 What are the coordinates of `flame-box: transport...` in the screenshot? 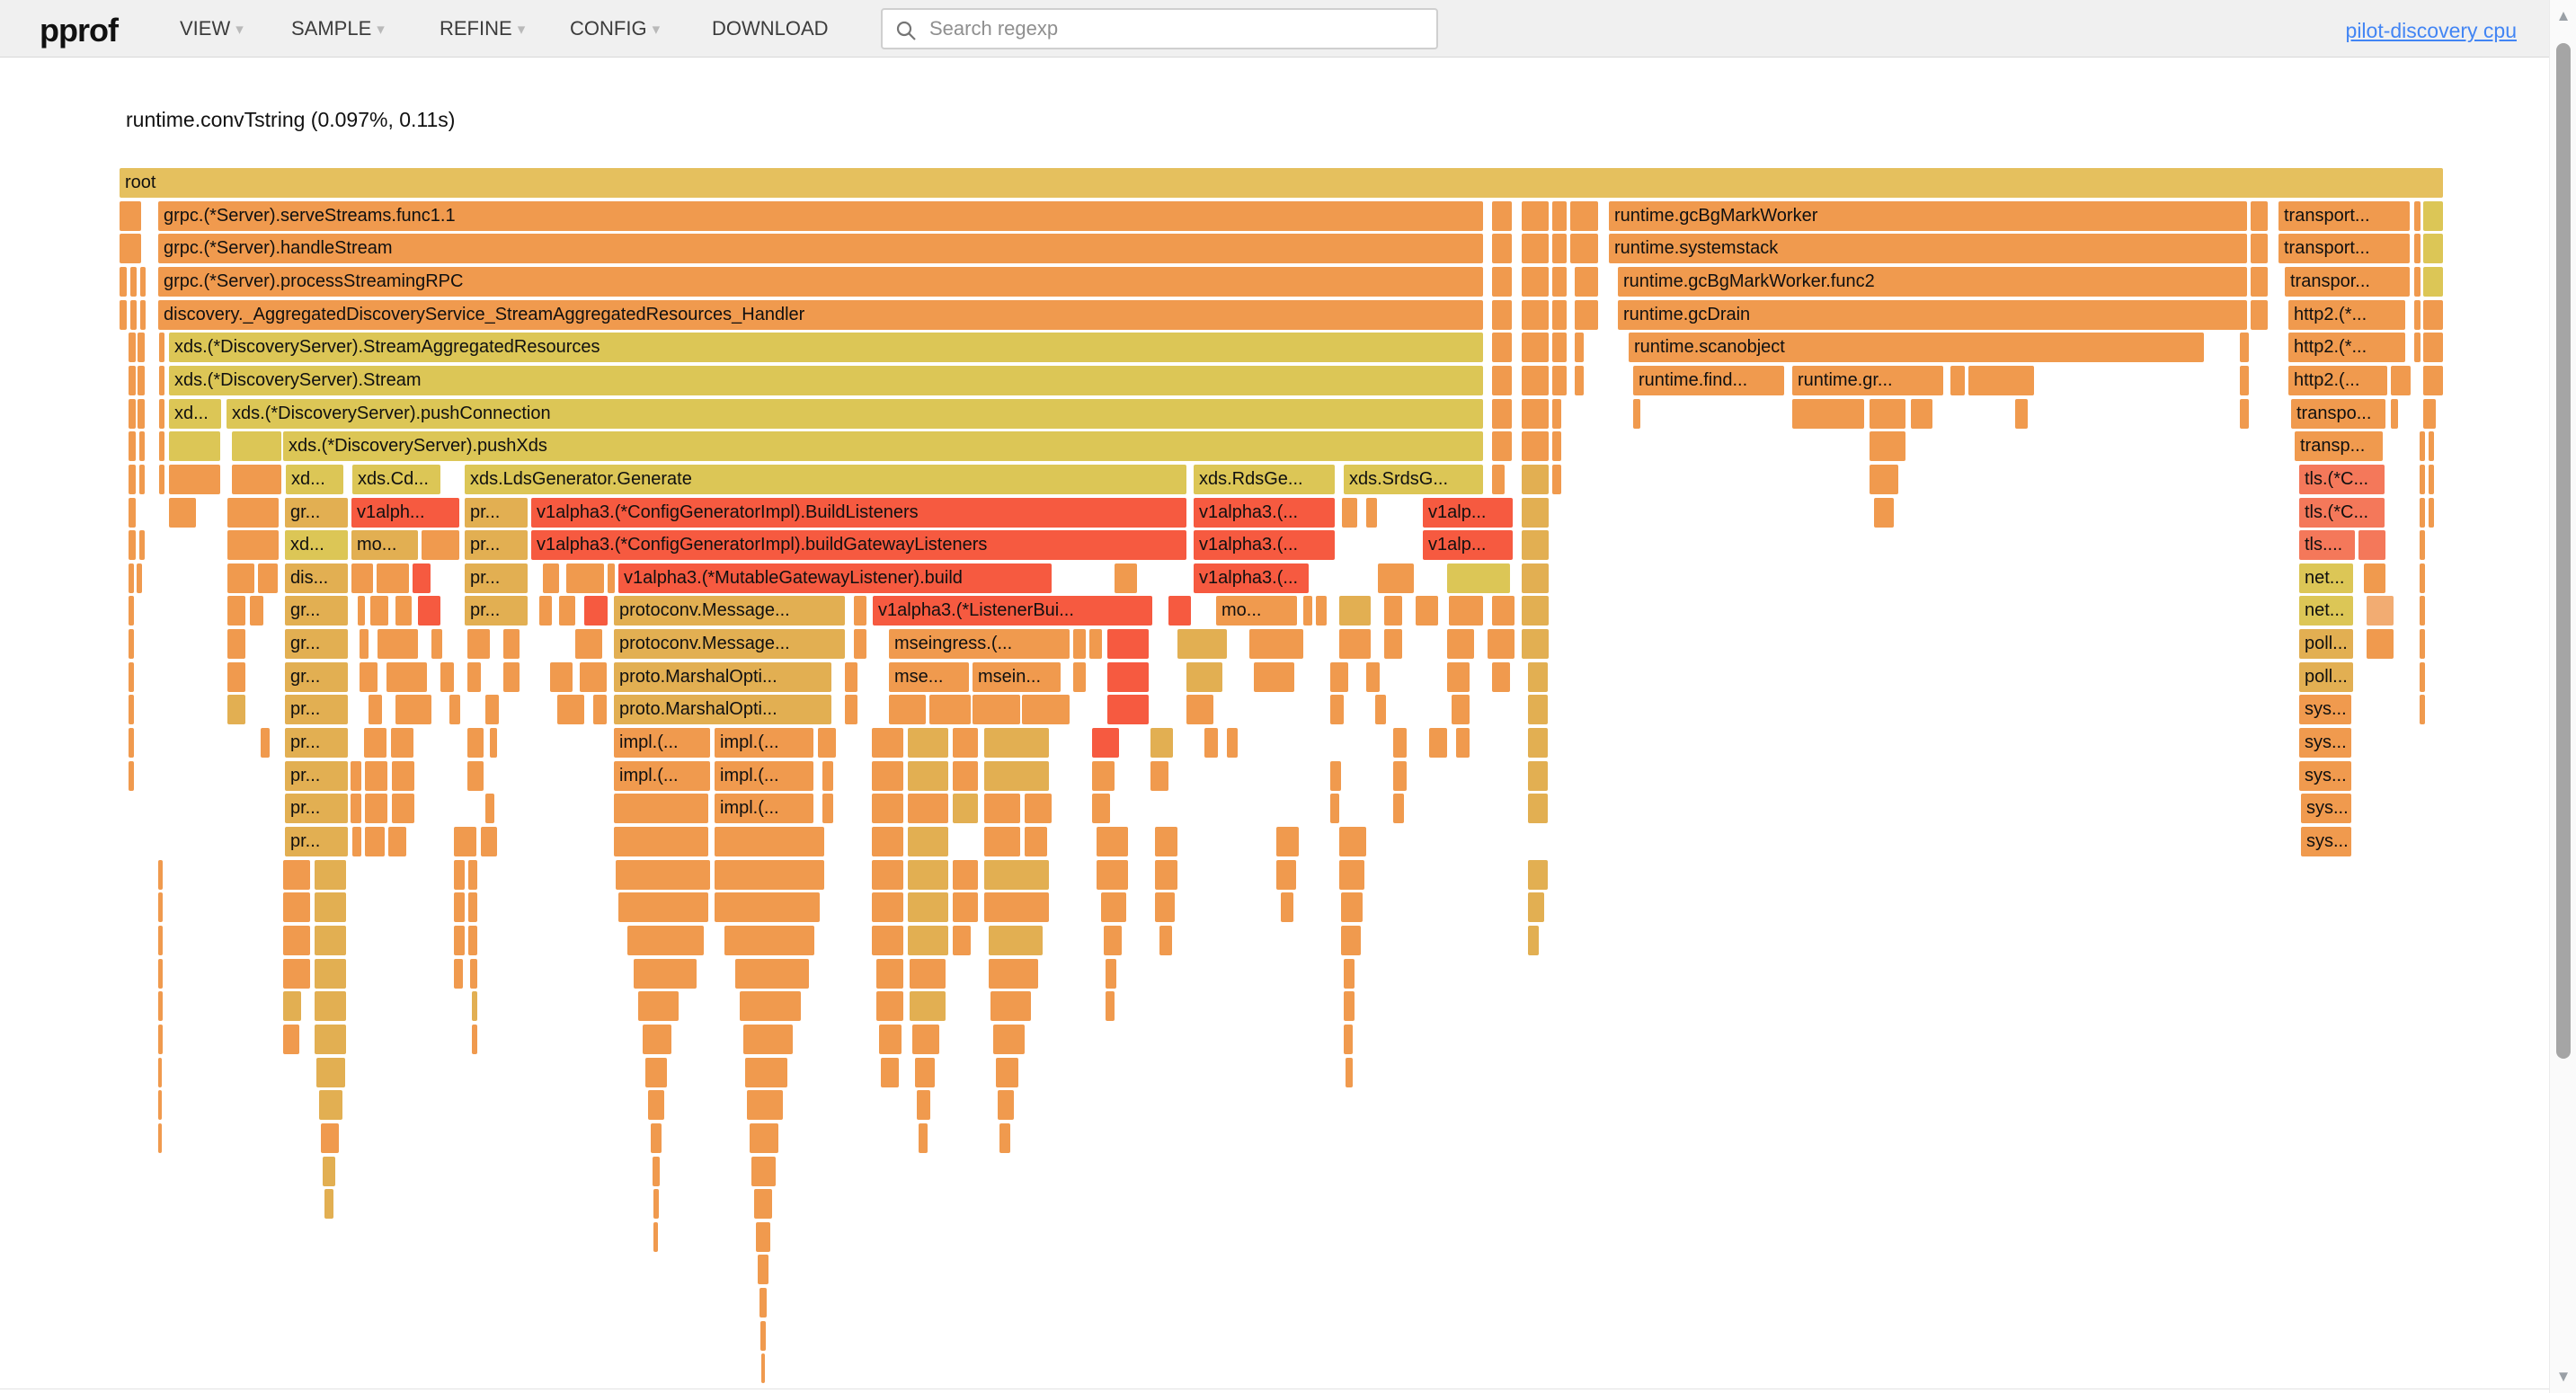 It's located at (2344, 249).